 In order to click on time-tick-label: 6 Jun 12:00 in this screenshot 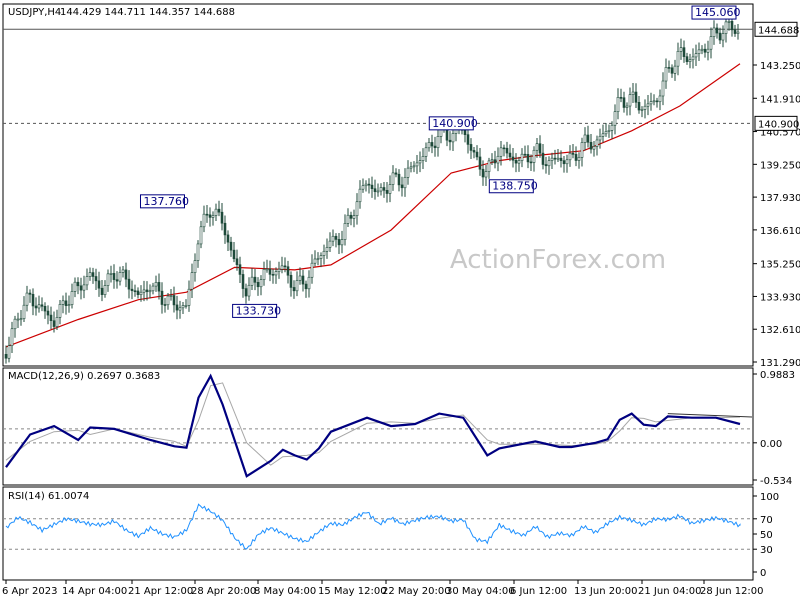, I will do `click(538, 591)`.